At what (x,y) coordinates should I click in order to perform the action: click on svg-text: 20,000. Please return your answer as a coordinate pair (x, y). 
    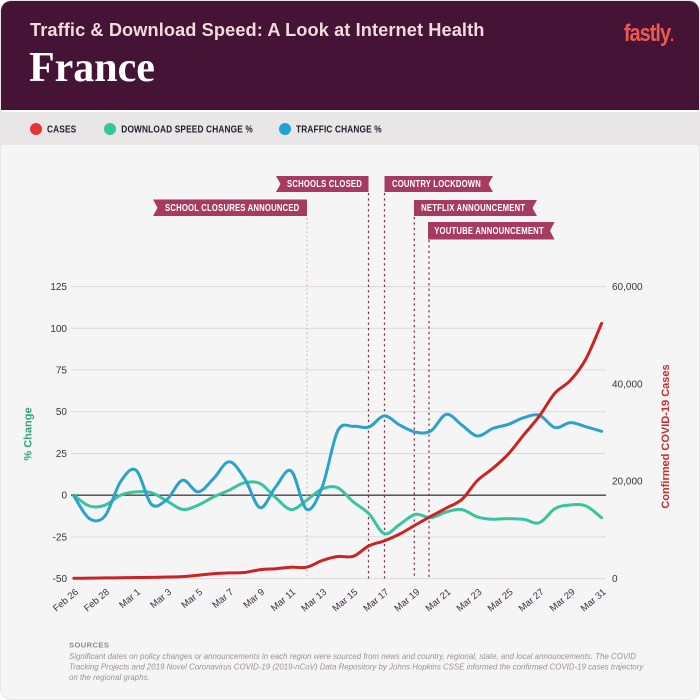
    Looking at the image, I should click on (627, 482).